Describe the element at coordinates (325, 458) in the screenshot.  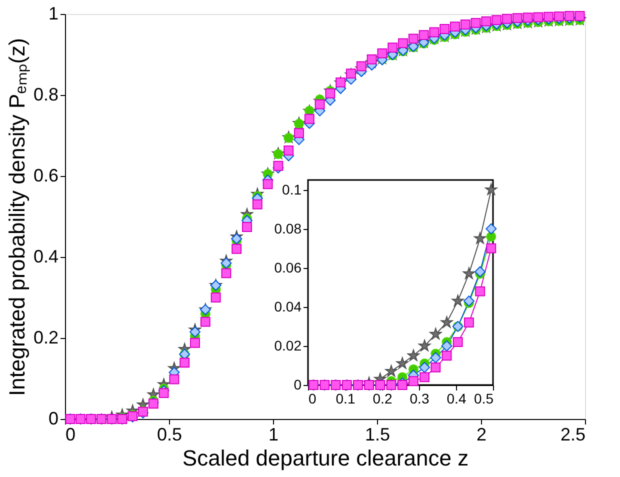
I see `x-axis-title: Scaled departure clearance z` at that location.